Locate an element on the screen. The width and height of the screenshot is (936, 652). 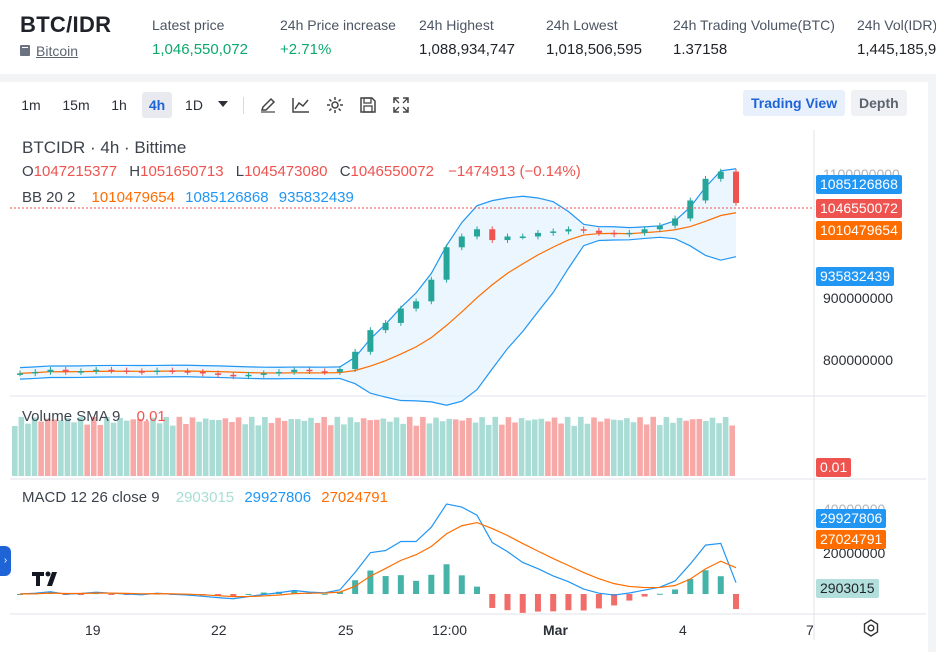
macd-histogram is located at coordinates (378, 588).